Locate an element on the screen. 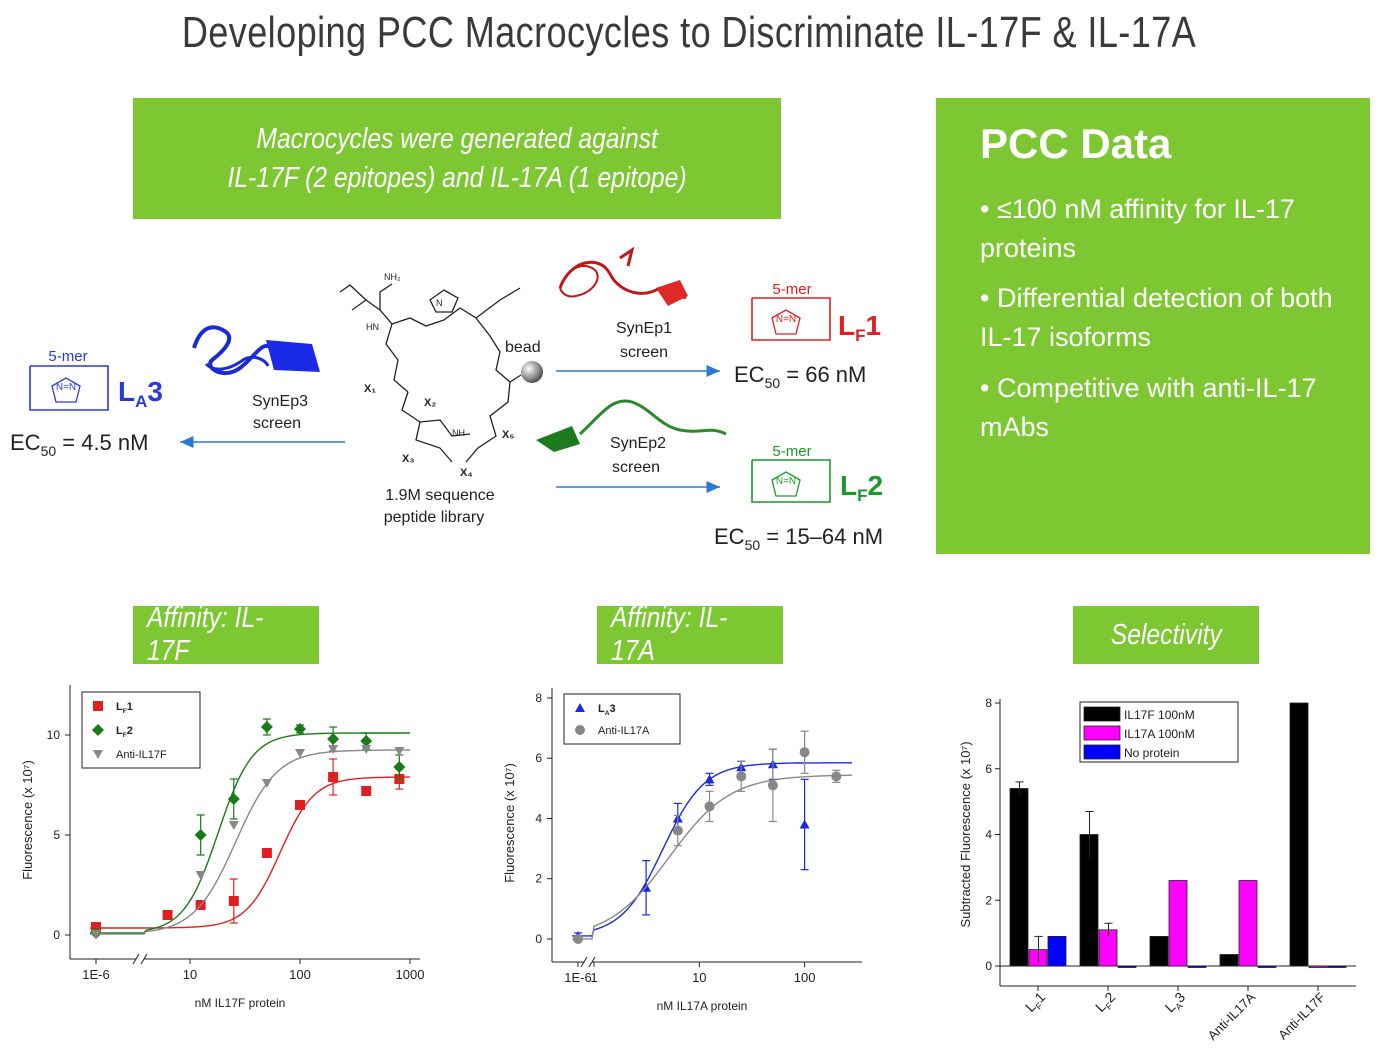 The width and height of the screenshot is (1378, 1050). synep2-label-1: SynEp2 is located at coordinates (638, 443).